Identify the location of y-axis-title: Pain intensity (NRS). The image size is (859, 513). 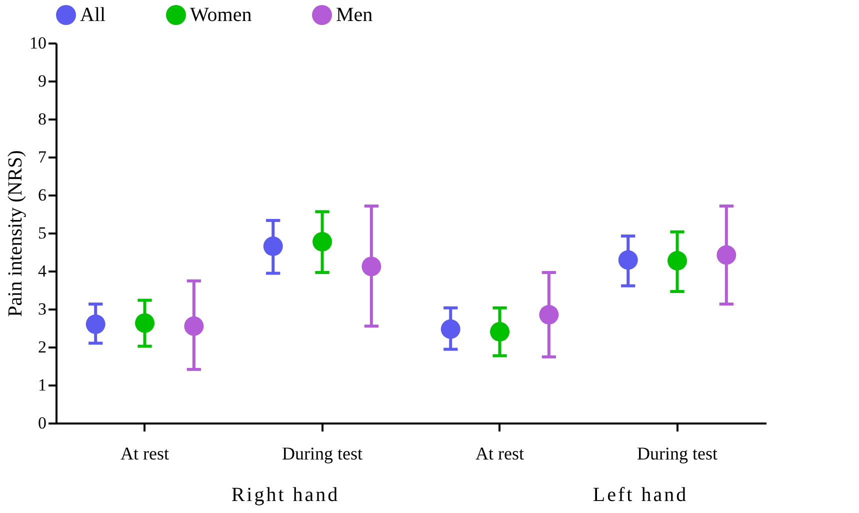
(15, 233).